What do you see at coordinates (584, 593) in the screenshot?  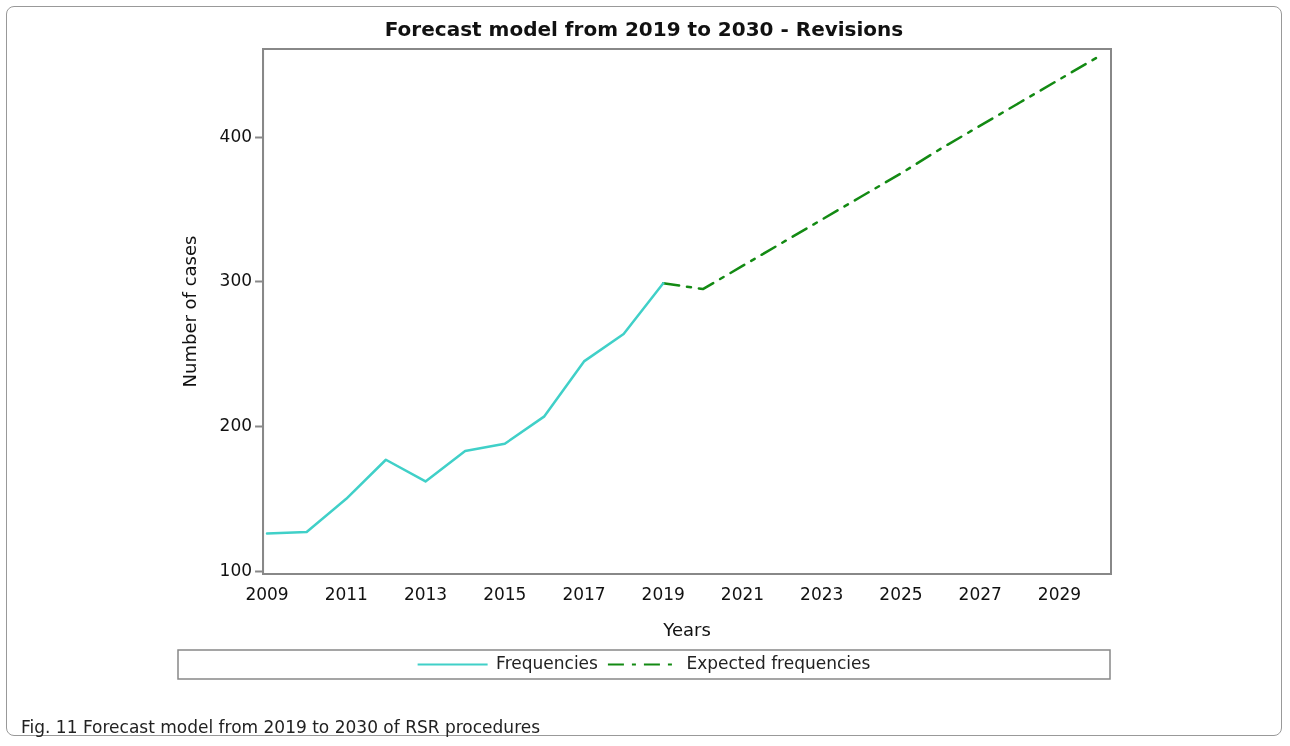 I see `x-tick-label: 2017` at bounding box center [584, 593].